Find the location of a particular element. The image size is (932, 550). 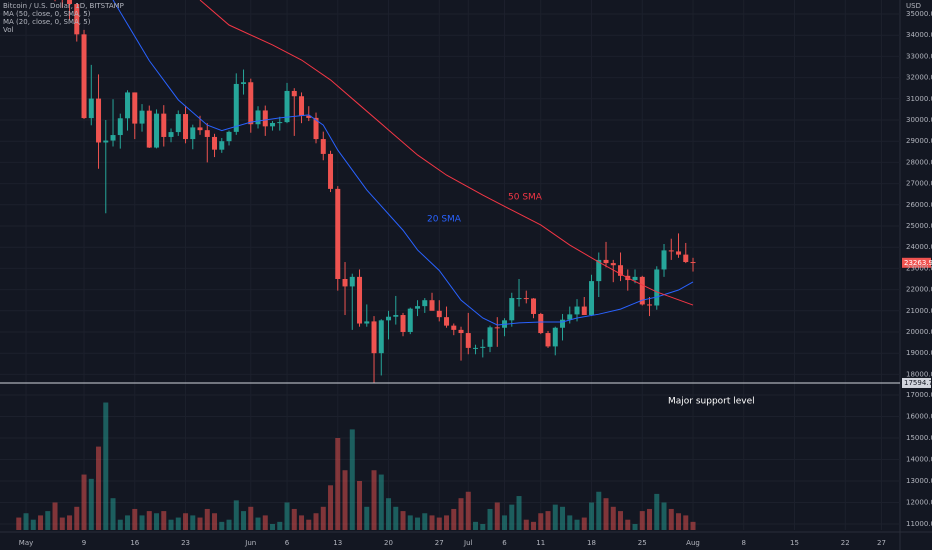

y-tick-label: 13000.00 is located at coordinates (919, 481).